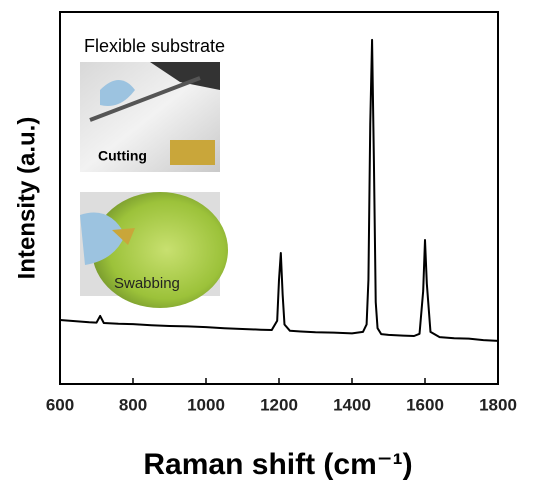 Image resolution: width=536 pixels, height=486 pixels. What do you see at coordinates (498, 404) in the screenshot?
I see `x-tick-label: 1800` at bounding box center [498, 404].